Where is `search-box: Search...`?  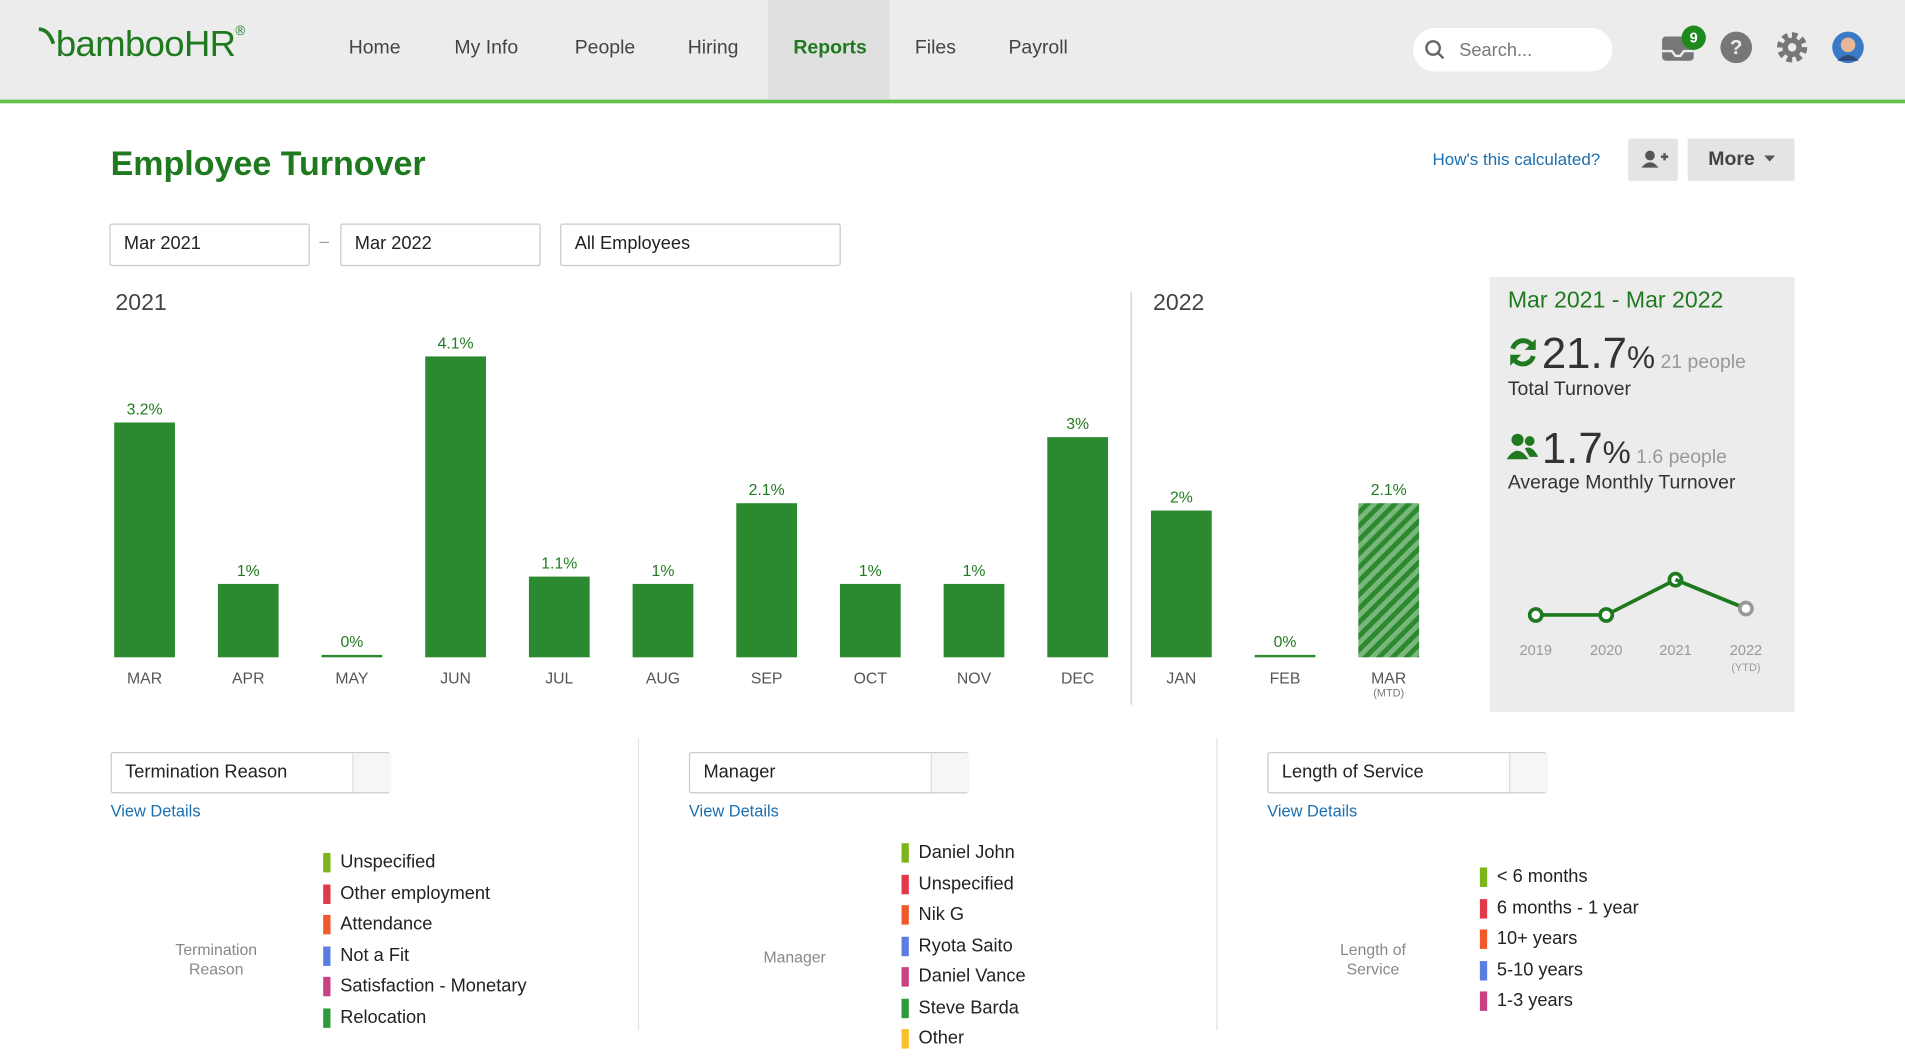 search-box: Search... is located at coordinates (1513, 49).